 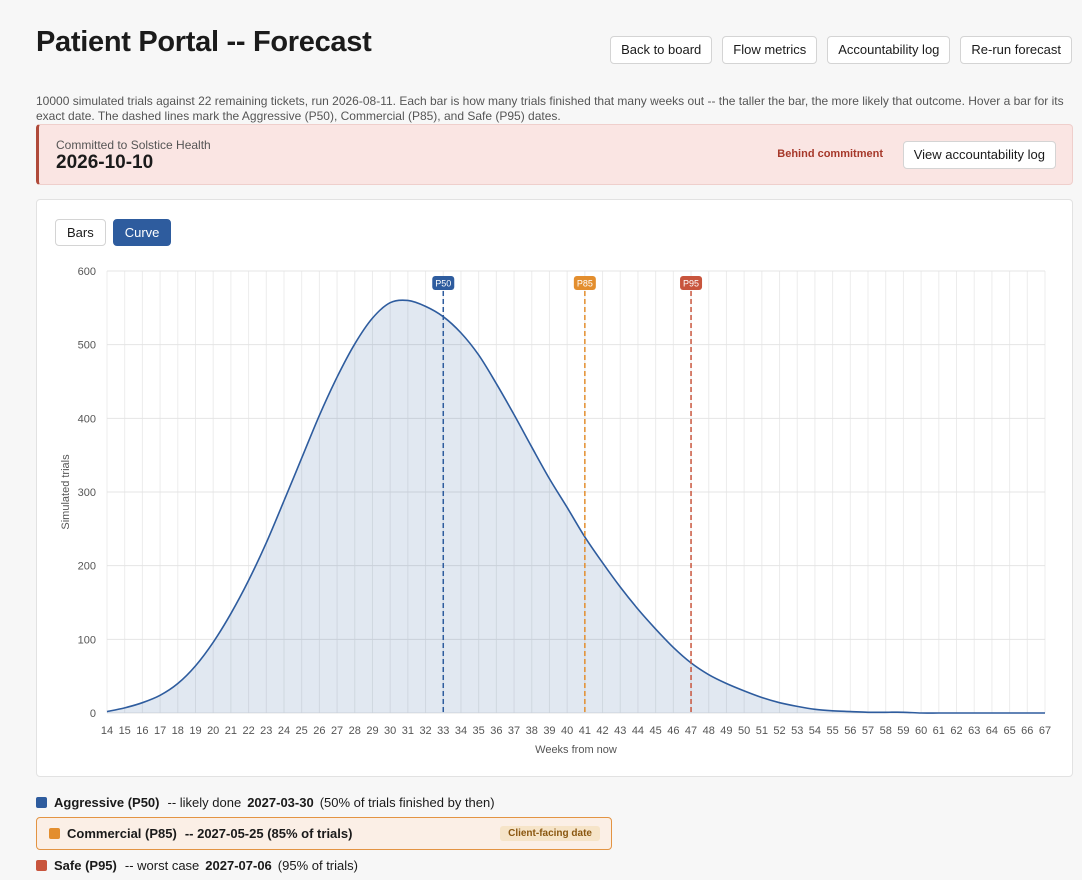 What do you see at coordinates (80, 232) in the screenshot?
I see `bars-toggle-button: Bars` at bounding box center [80, 232].